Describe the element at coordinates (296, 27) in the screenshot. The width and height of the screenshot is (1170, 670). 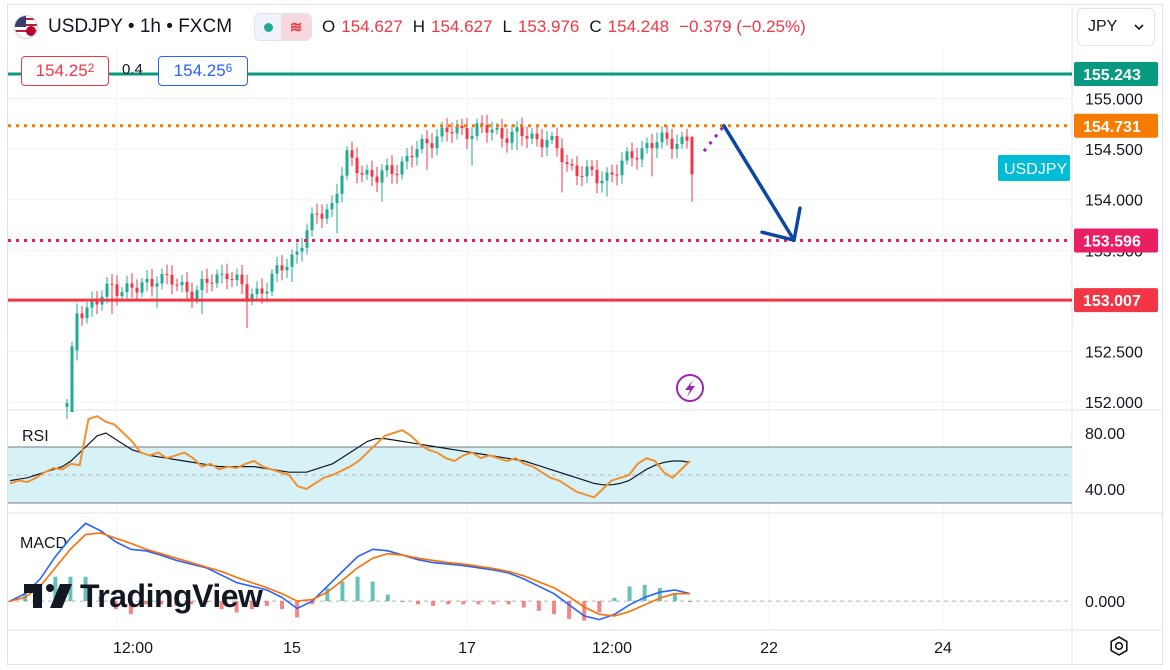
I see `wave-icon: ≋` at that location.